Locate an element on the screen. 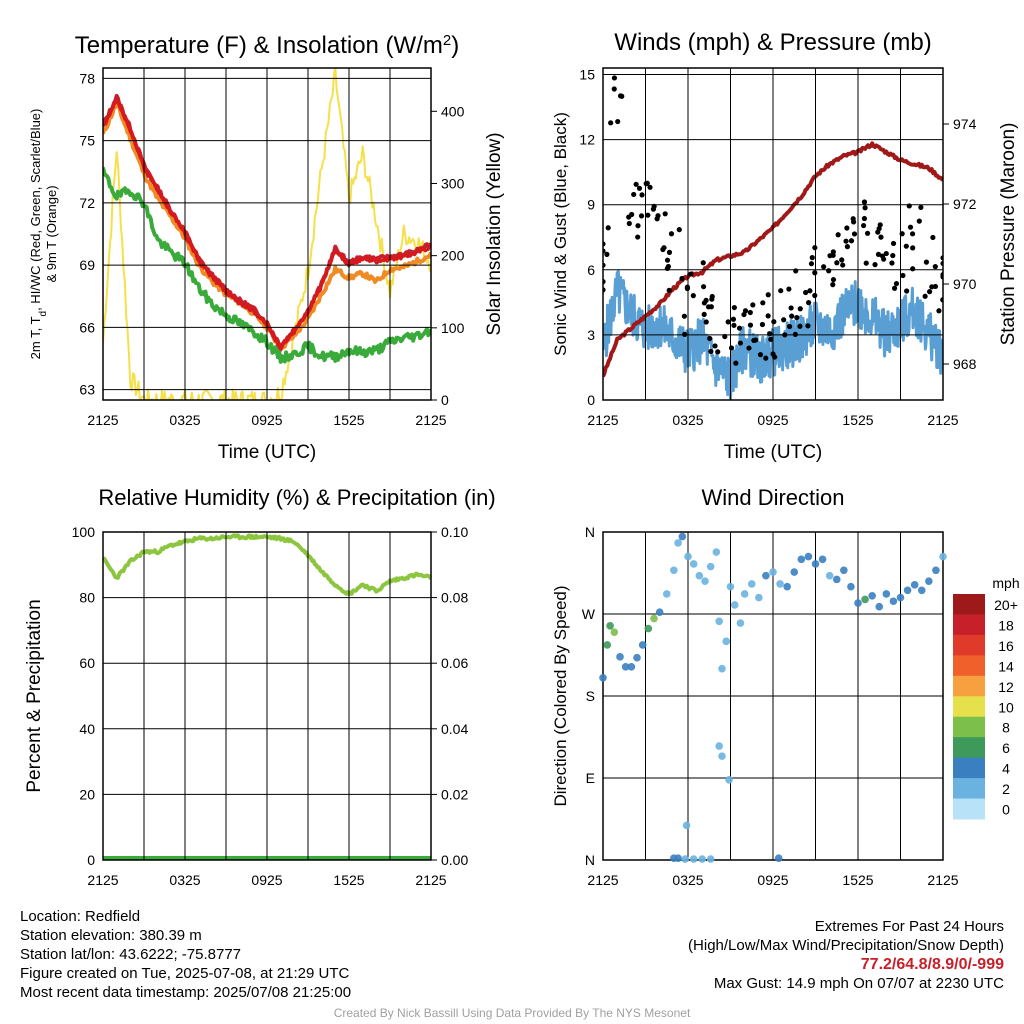  y-right-tick-label: 400 is located at coordinates (453, 111).